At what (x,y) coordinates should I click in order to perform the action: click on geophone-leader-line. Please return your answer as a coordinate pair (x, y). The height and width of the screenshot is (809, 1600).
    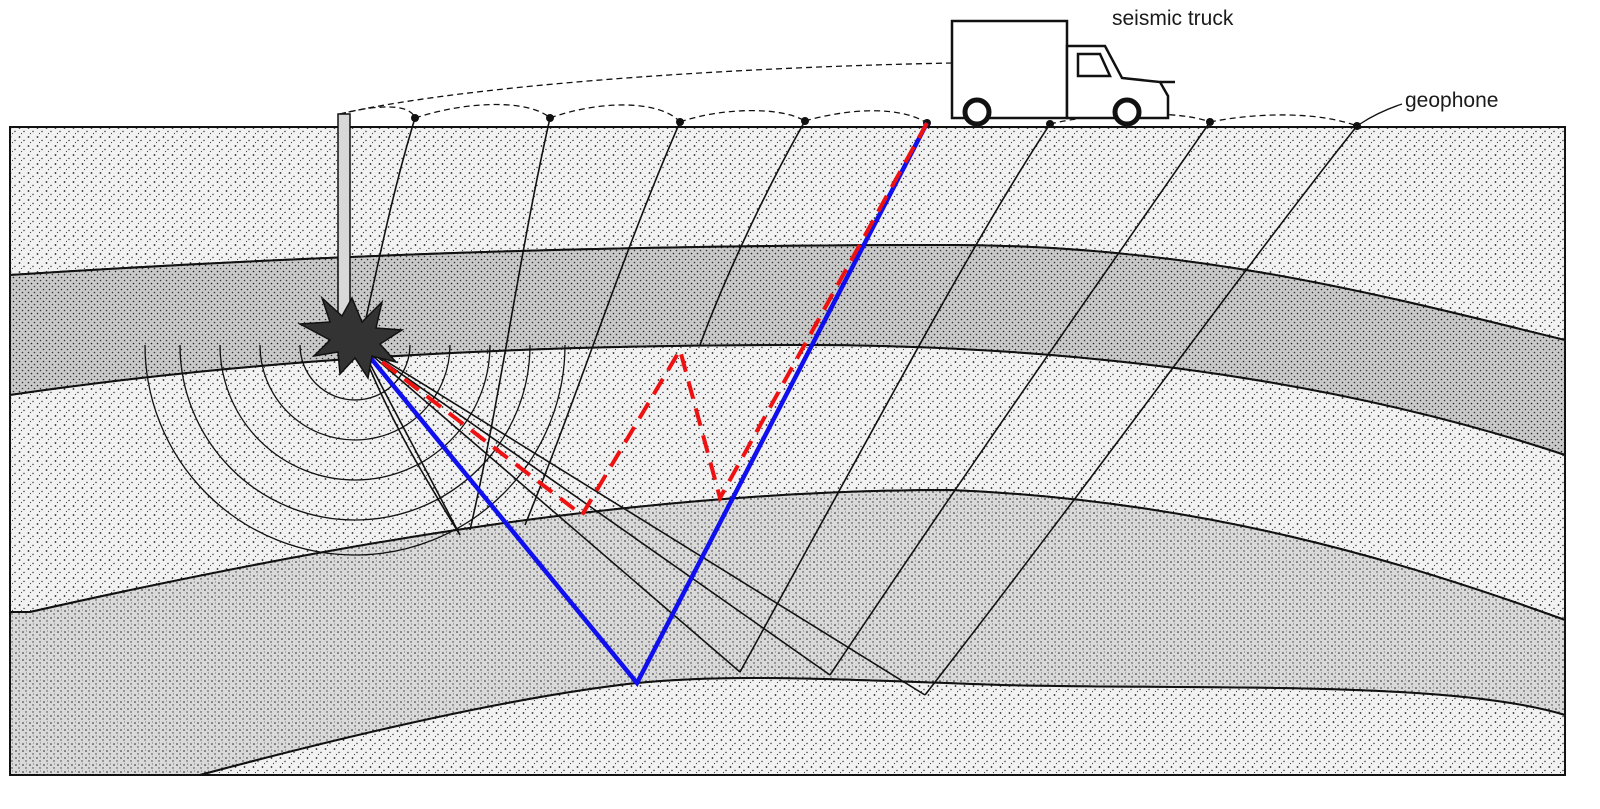
    Looking at the image, I should click on (1381, 114).